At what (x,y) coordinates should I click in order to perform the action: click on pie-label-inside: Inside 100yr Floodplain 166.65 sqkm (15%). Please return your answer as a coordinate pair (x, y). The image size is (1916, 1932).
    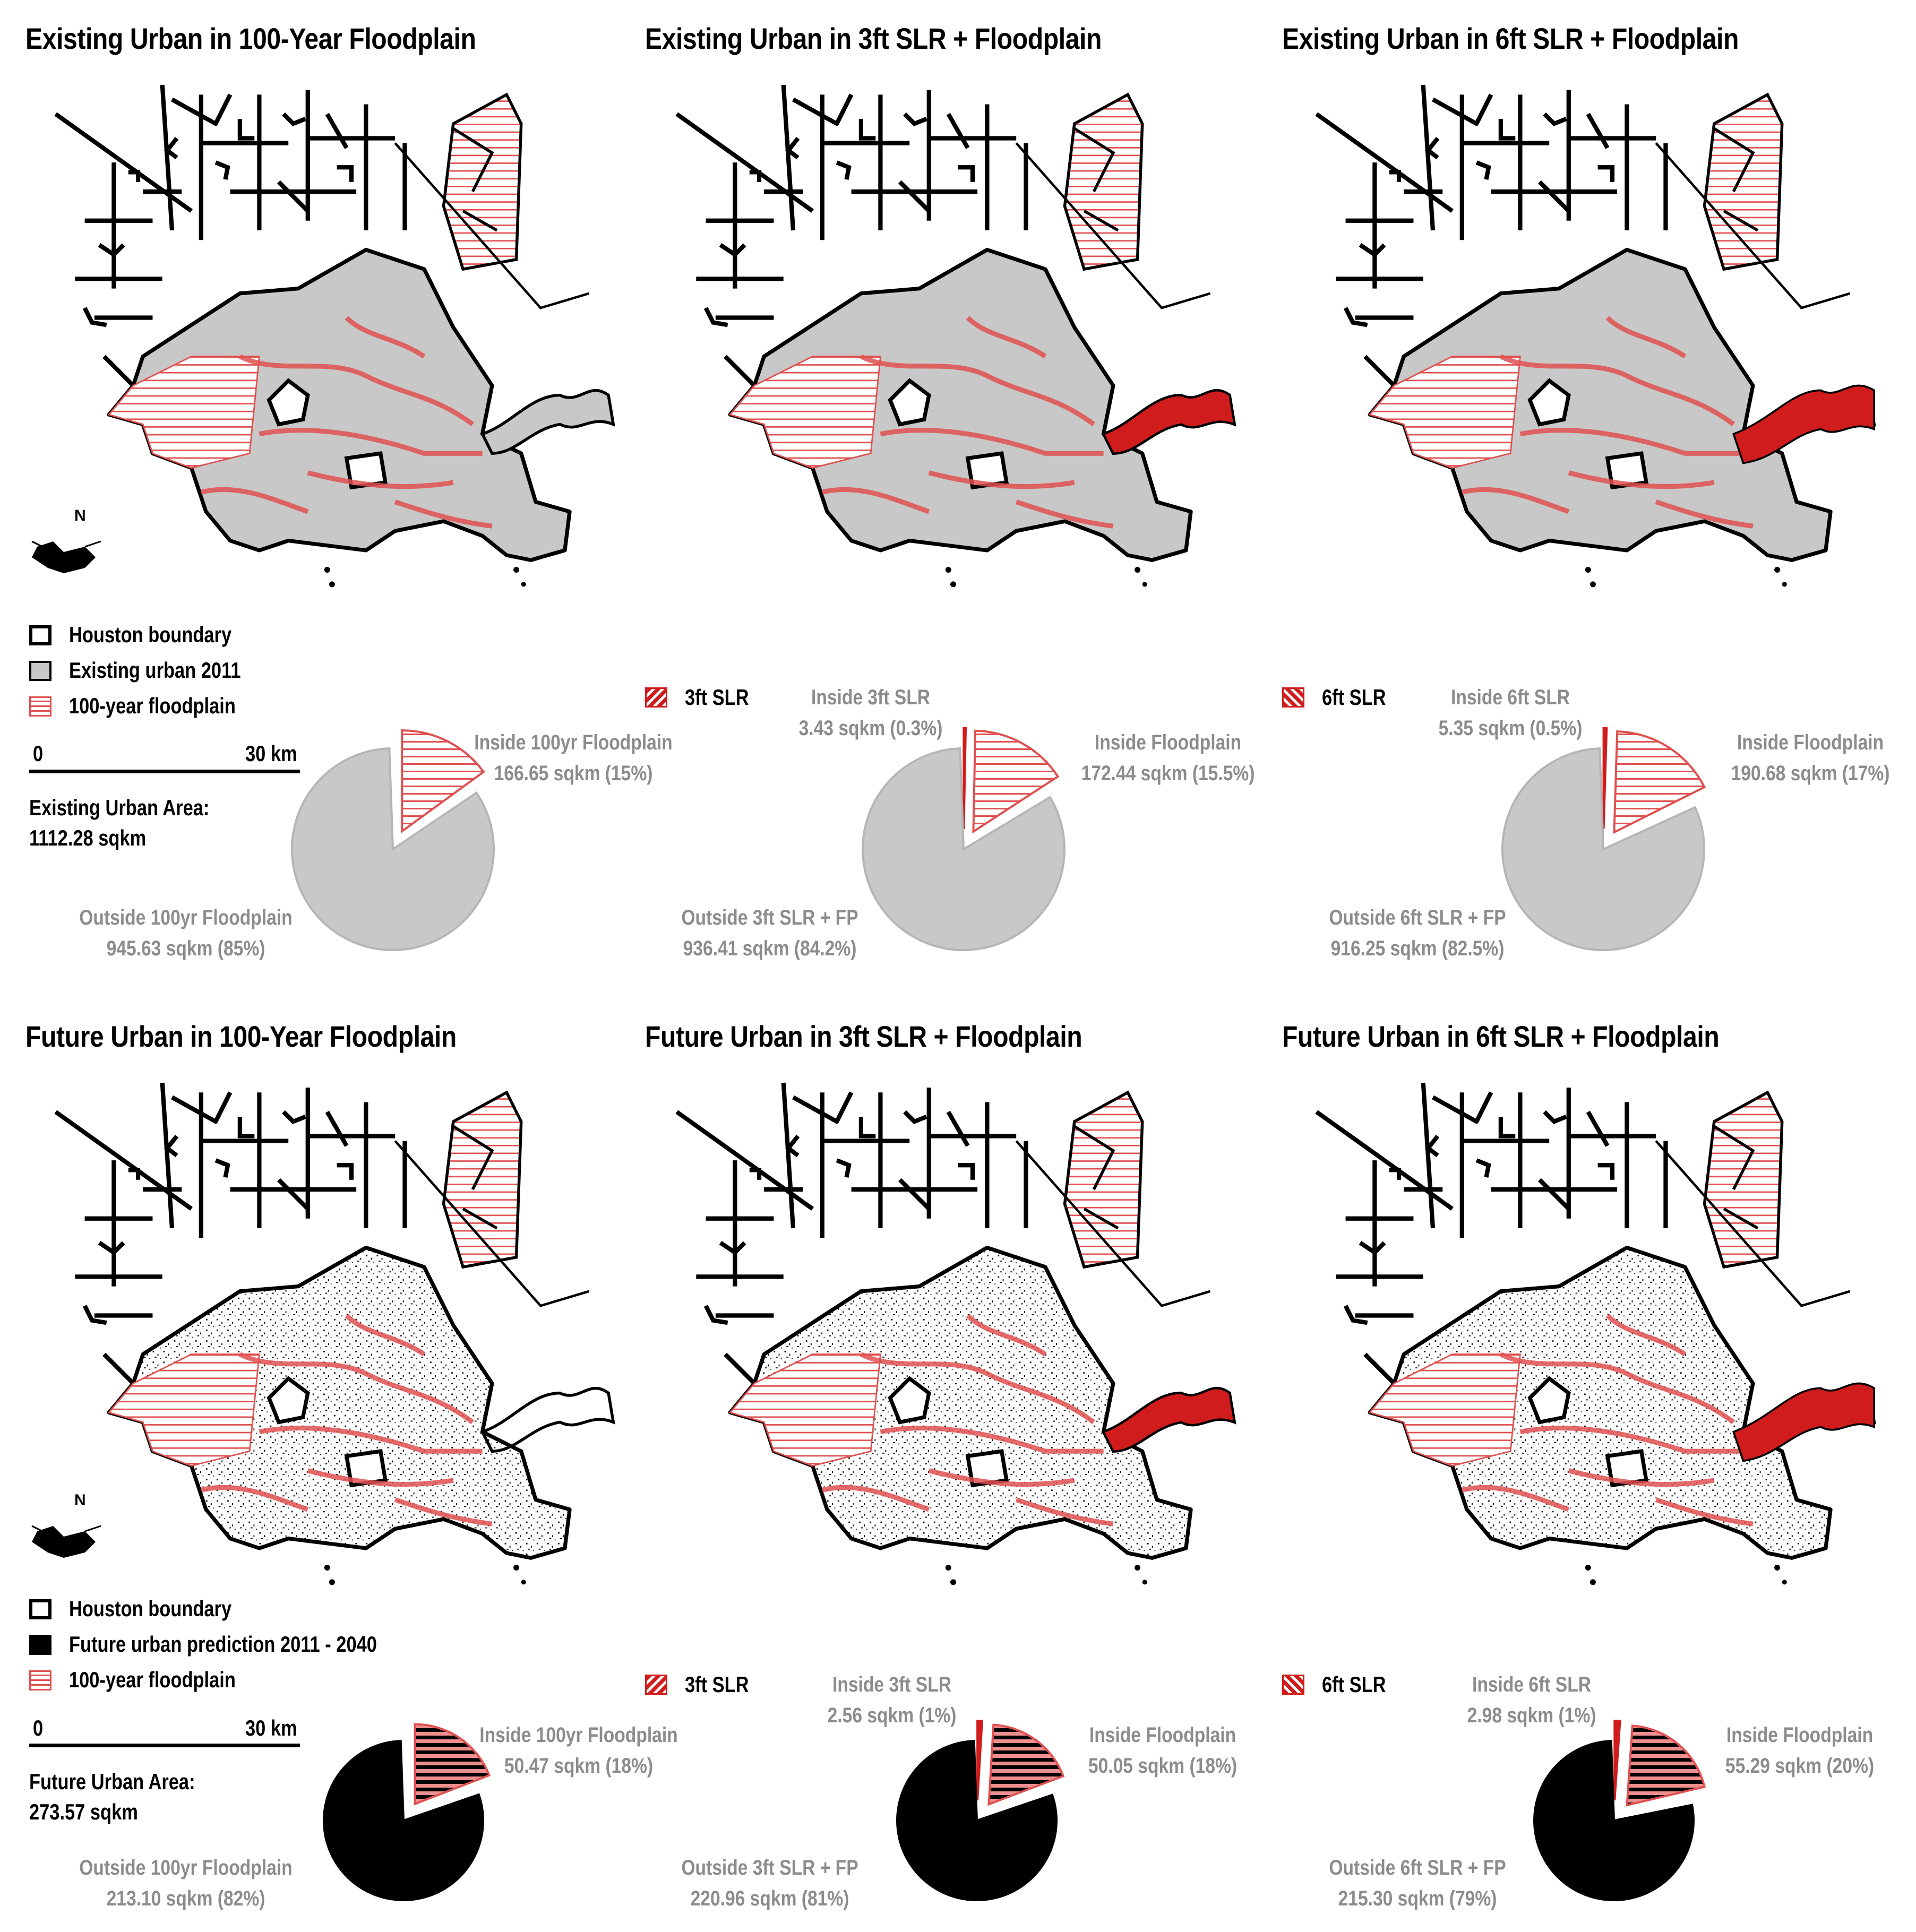
    Looking at the image, I should click on (573, 758).